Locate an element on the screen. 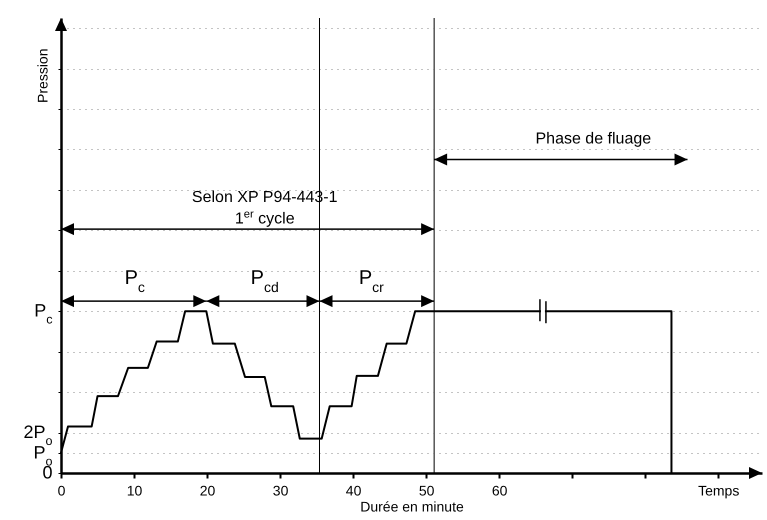 The width and height of the screenshot is (767, 520). annotation: 1$^{er}$ cycle is located at coordinates (264, 218).